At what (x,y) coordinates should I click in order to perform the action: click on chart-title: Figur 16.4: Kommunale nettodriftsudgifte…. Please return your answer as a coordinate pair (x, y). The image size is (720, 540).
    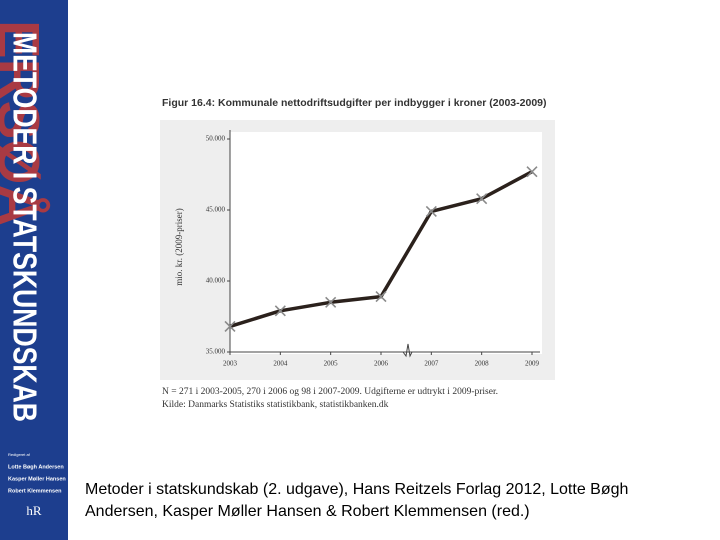
    Looking at the image, I should click on (354, 103).